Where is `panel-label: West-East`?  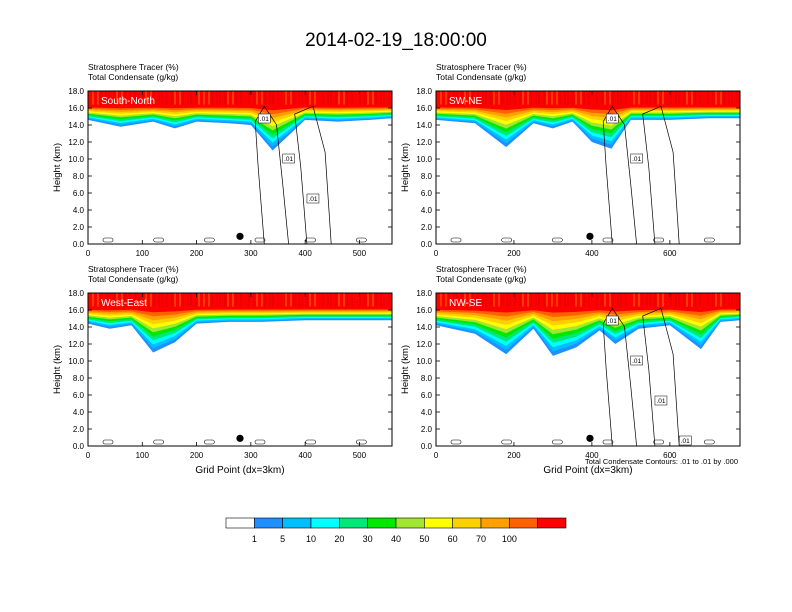 panel-label: West-East is located at coordinates (124, 303).